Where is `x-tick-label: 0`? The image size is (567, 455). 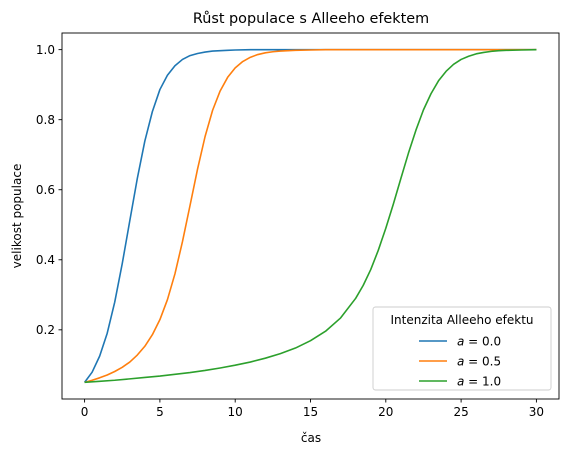
x-tick-label: 0 is located at coordinates (85, 412).